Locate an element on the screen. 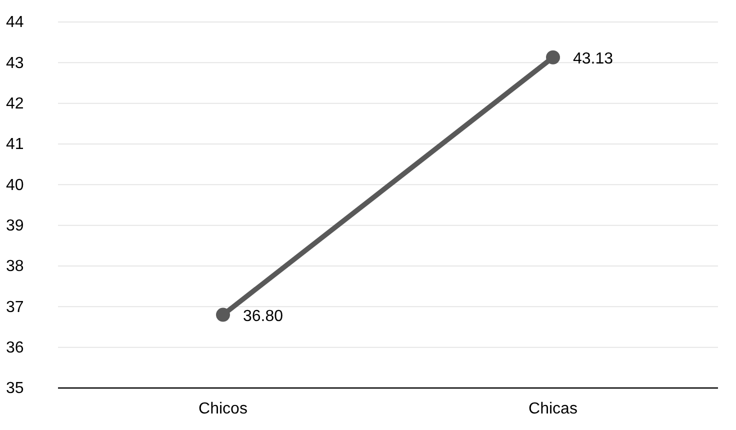 This screenshot has width=736, height=430. y-tick-label: 35 is located at coordinates (15, 389).